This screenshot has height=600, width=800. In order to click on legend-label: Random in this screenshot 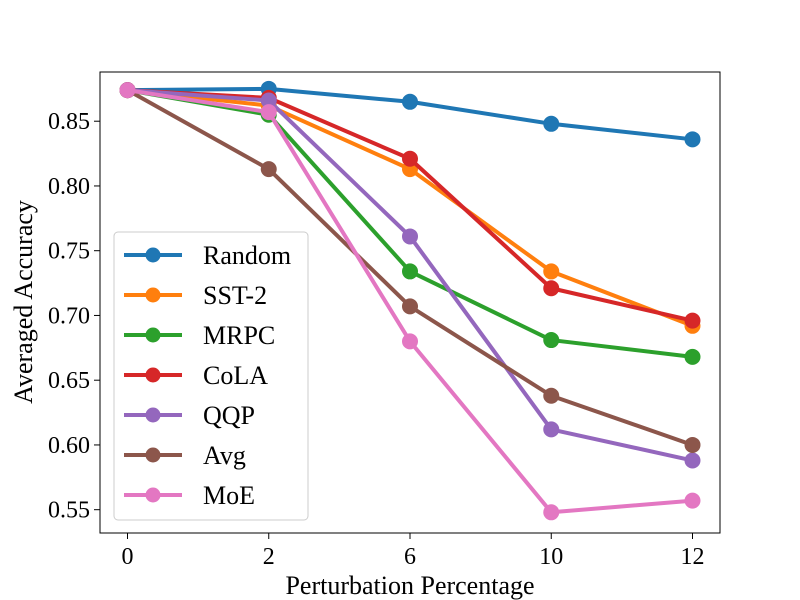, I will do `click(247, 255)`.